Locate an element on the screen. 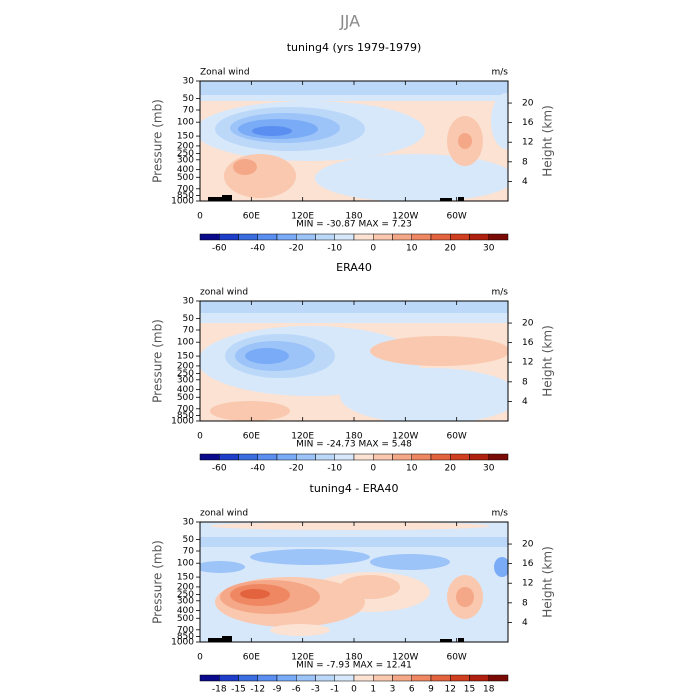  panel-title: tuning4 - ERA40 is located at coordinates (354, 488).